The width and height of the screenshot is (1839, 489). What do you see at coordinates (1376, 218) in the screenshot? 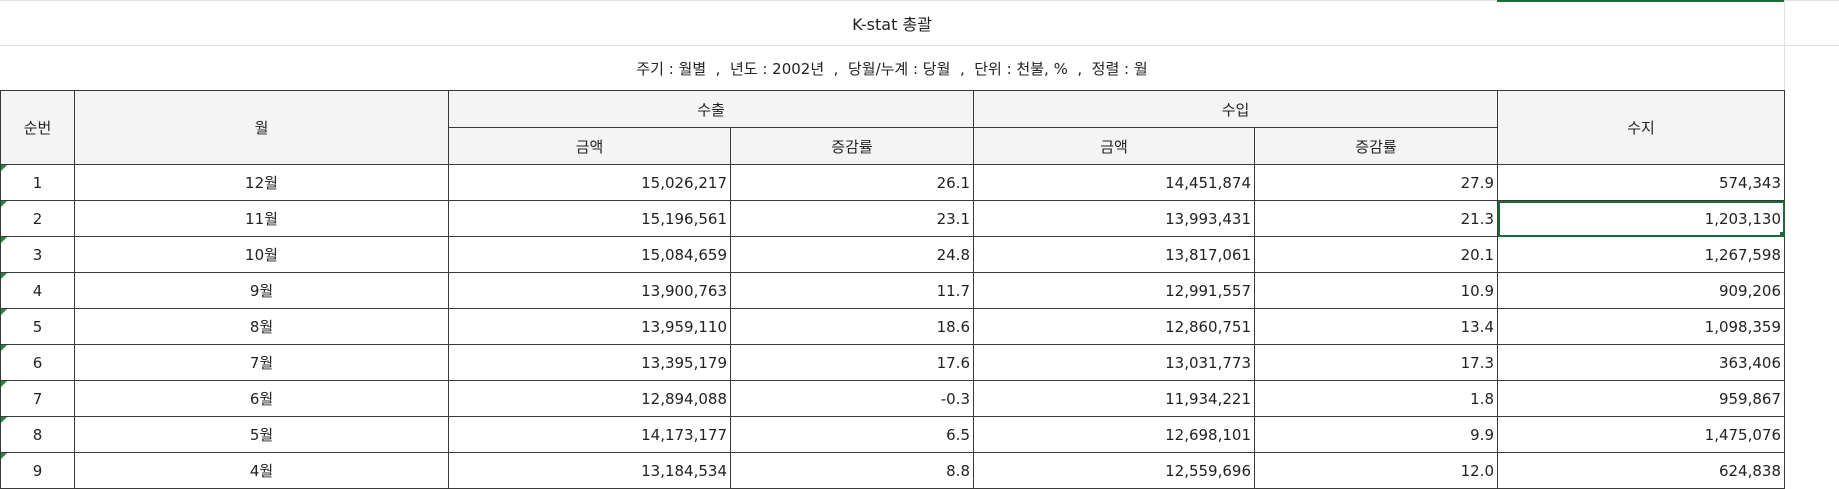
I see `cell-import-rate: 21.3` at bounding box center [1376, 218].